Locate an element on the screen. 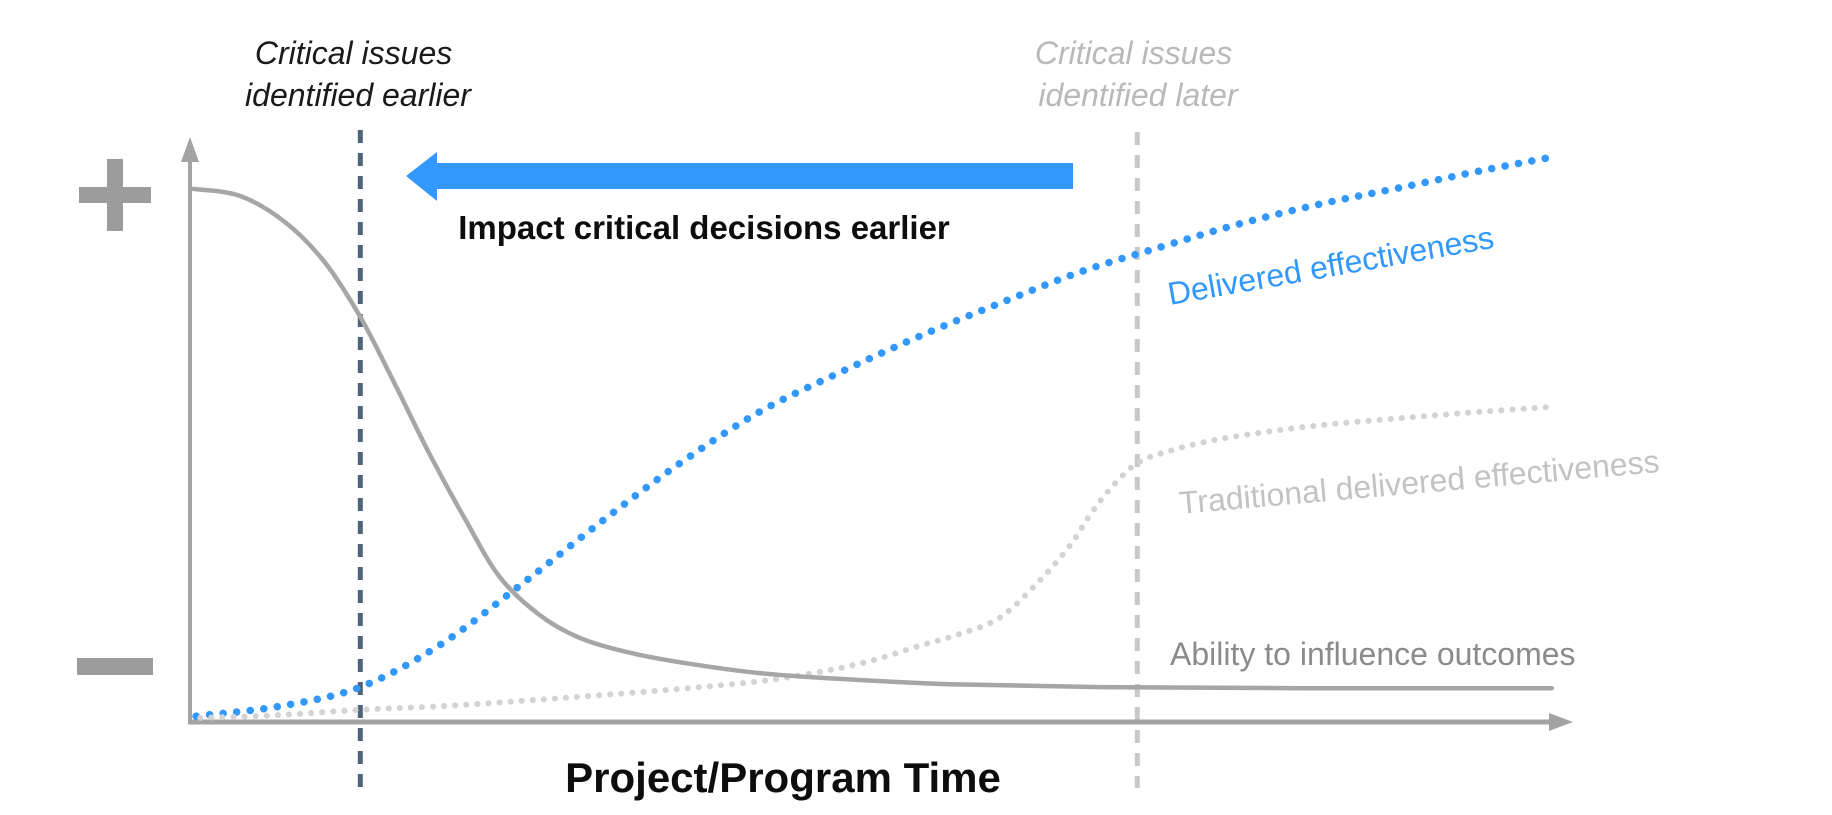  x-axis is located at coordinates (880, 722).